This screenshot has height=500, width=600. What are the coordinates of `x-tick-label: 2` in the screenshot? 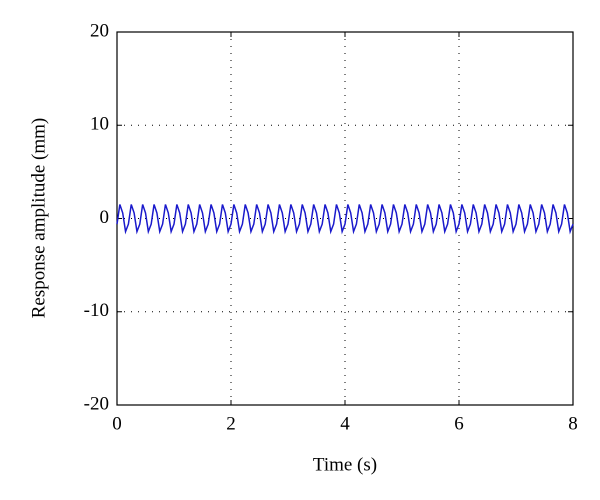 It's located at (231, 423).